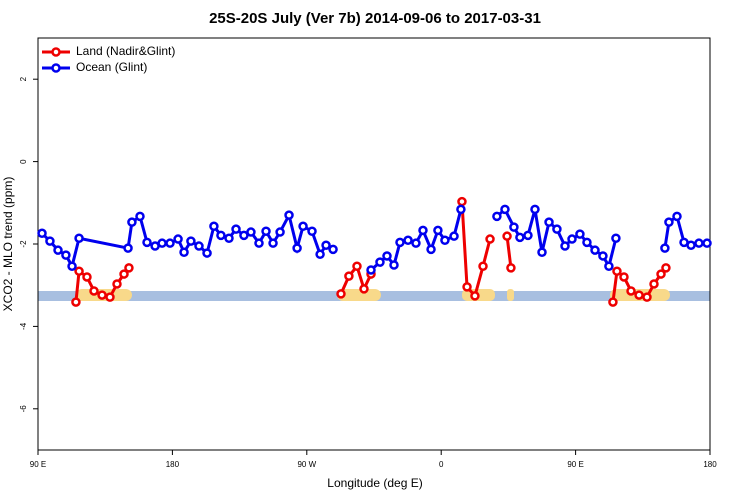 The image size is (750, 500). Describe the element at coordinates (23, 244) in the screenshot. I see `y-tick-label: -2` at that location.